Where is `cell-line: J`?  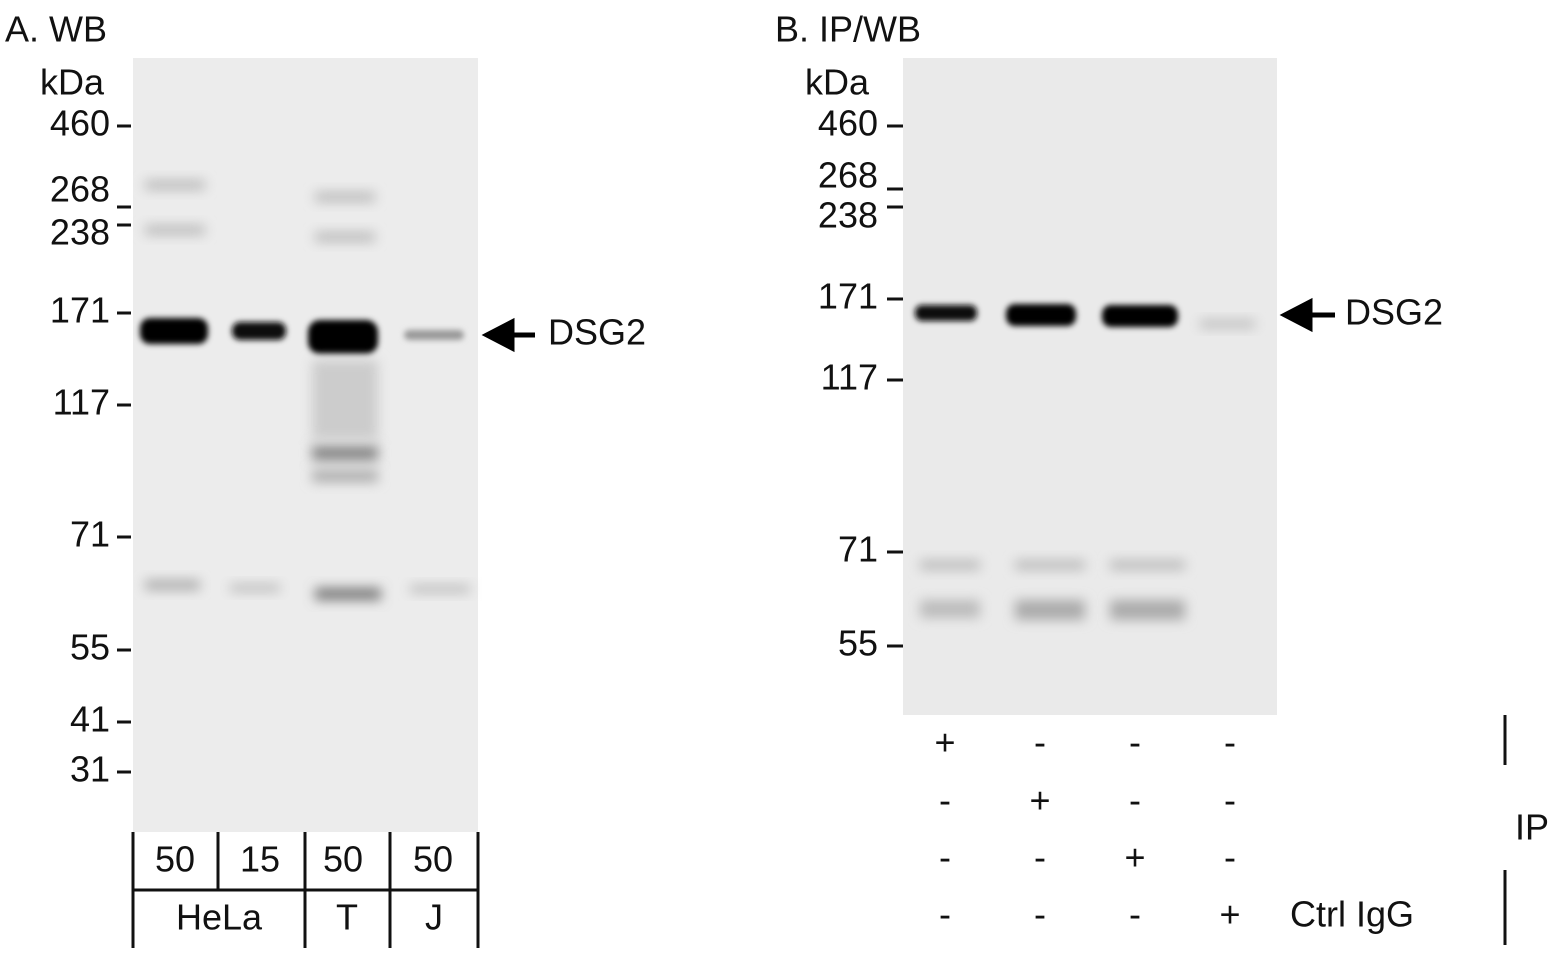
cell-line: J is located at coordinates (434, 917).